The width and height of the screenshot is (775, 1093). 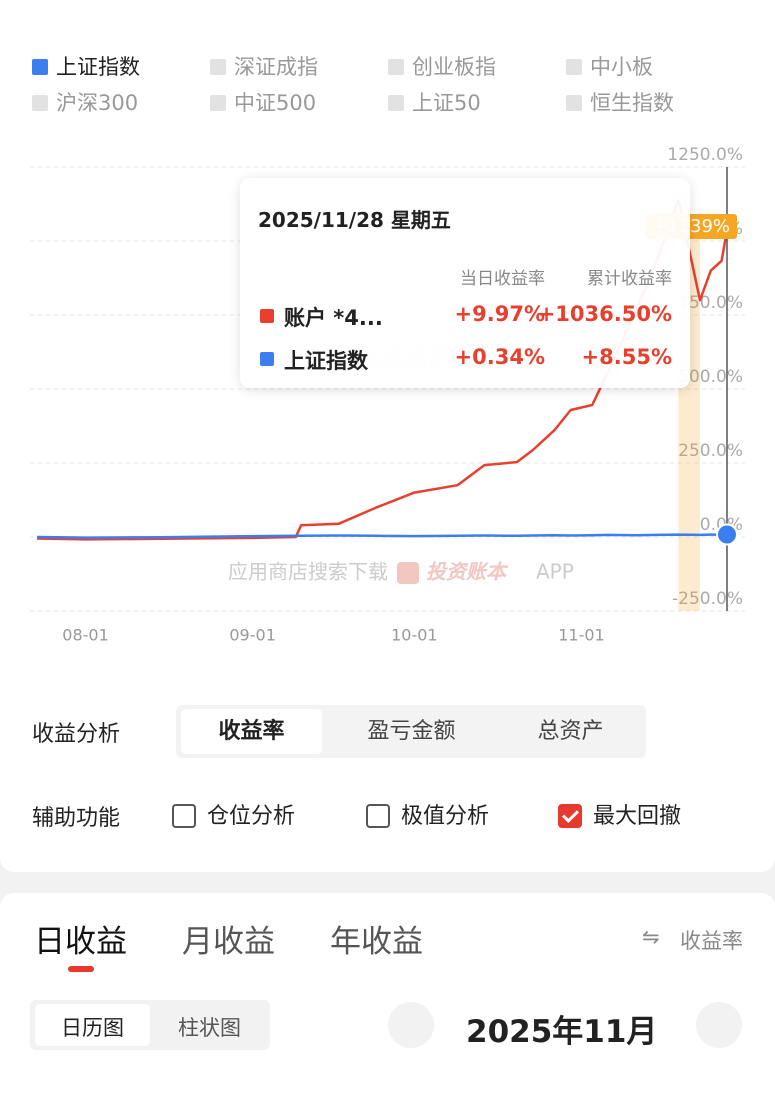 What do you see at coordinates (414, 635) in the screenshot?
I see `x-tick-label: 10-01` at bounding box center [414, 635].